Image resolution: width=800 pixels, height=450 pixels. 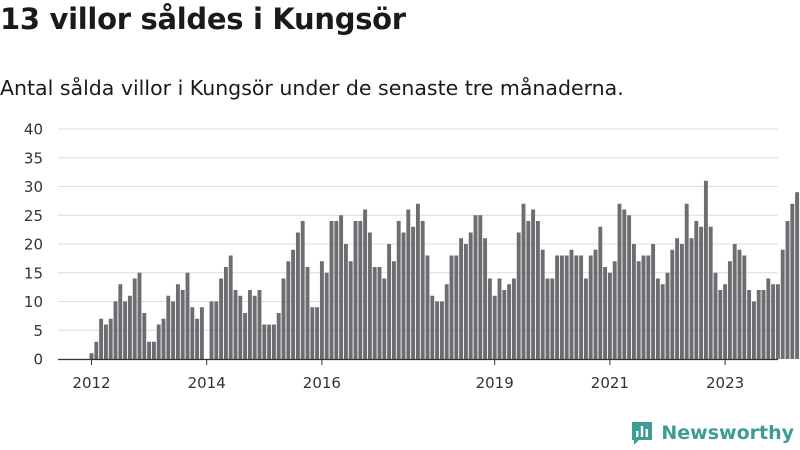 What do you see at coordinates (33, 130) in the screenshot?
I see `y-tick-label: 40` at bounding box center [33, 130].